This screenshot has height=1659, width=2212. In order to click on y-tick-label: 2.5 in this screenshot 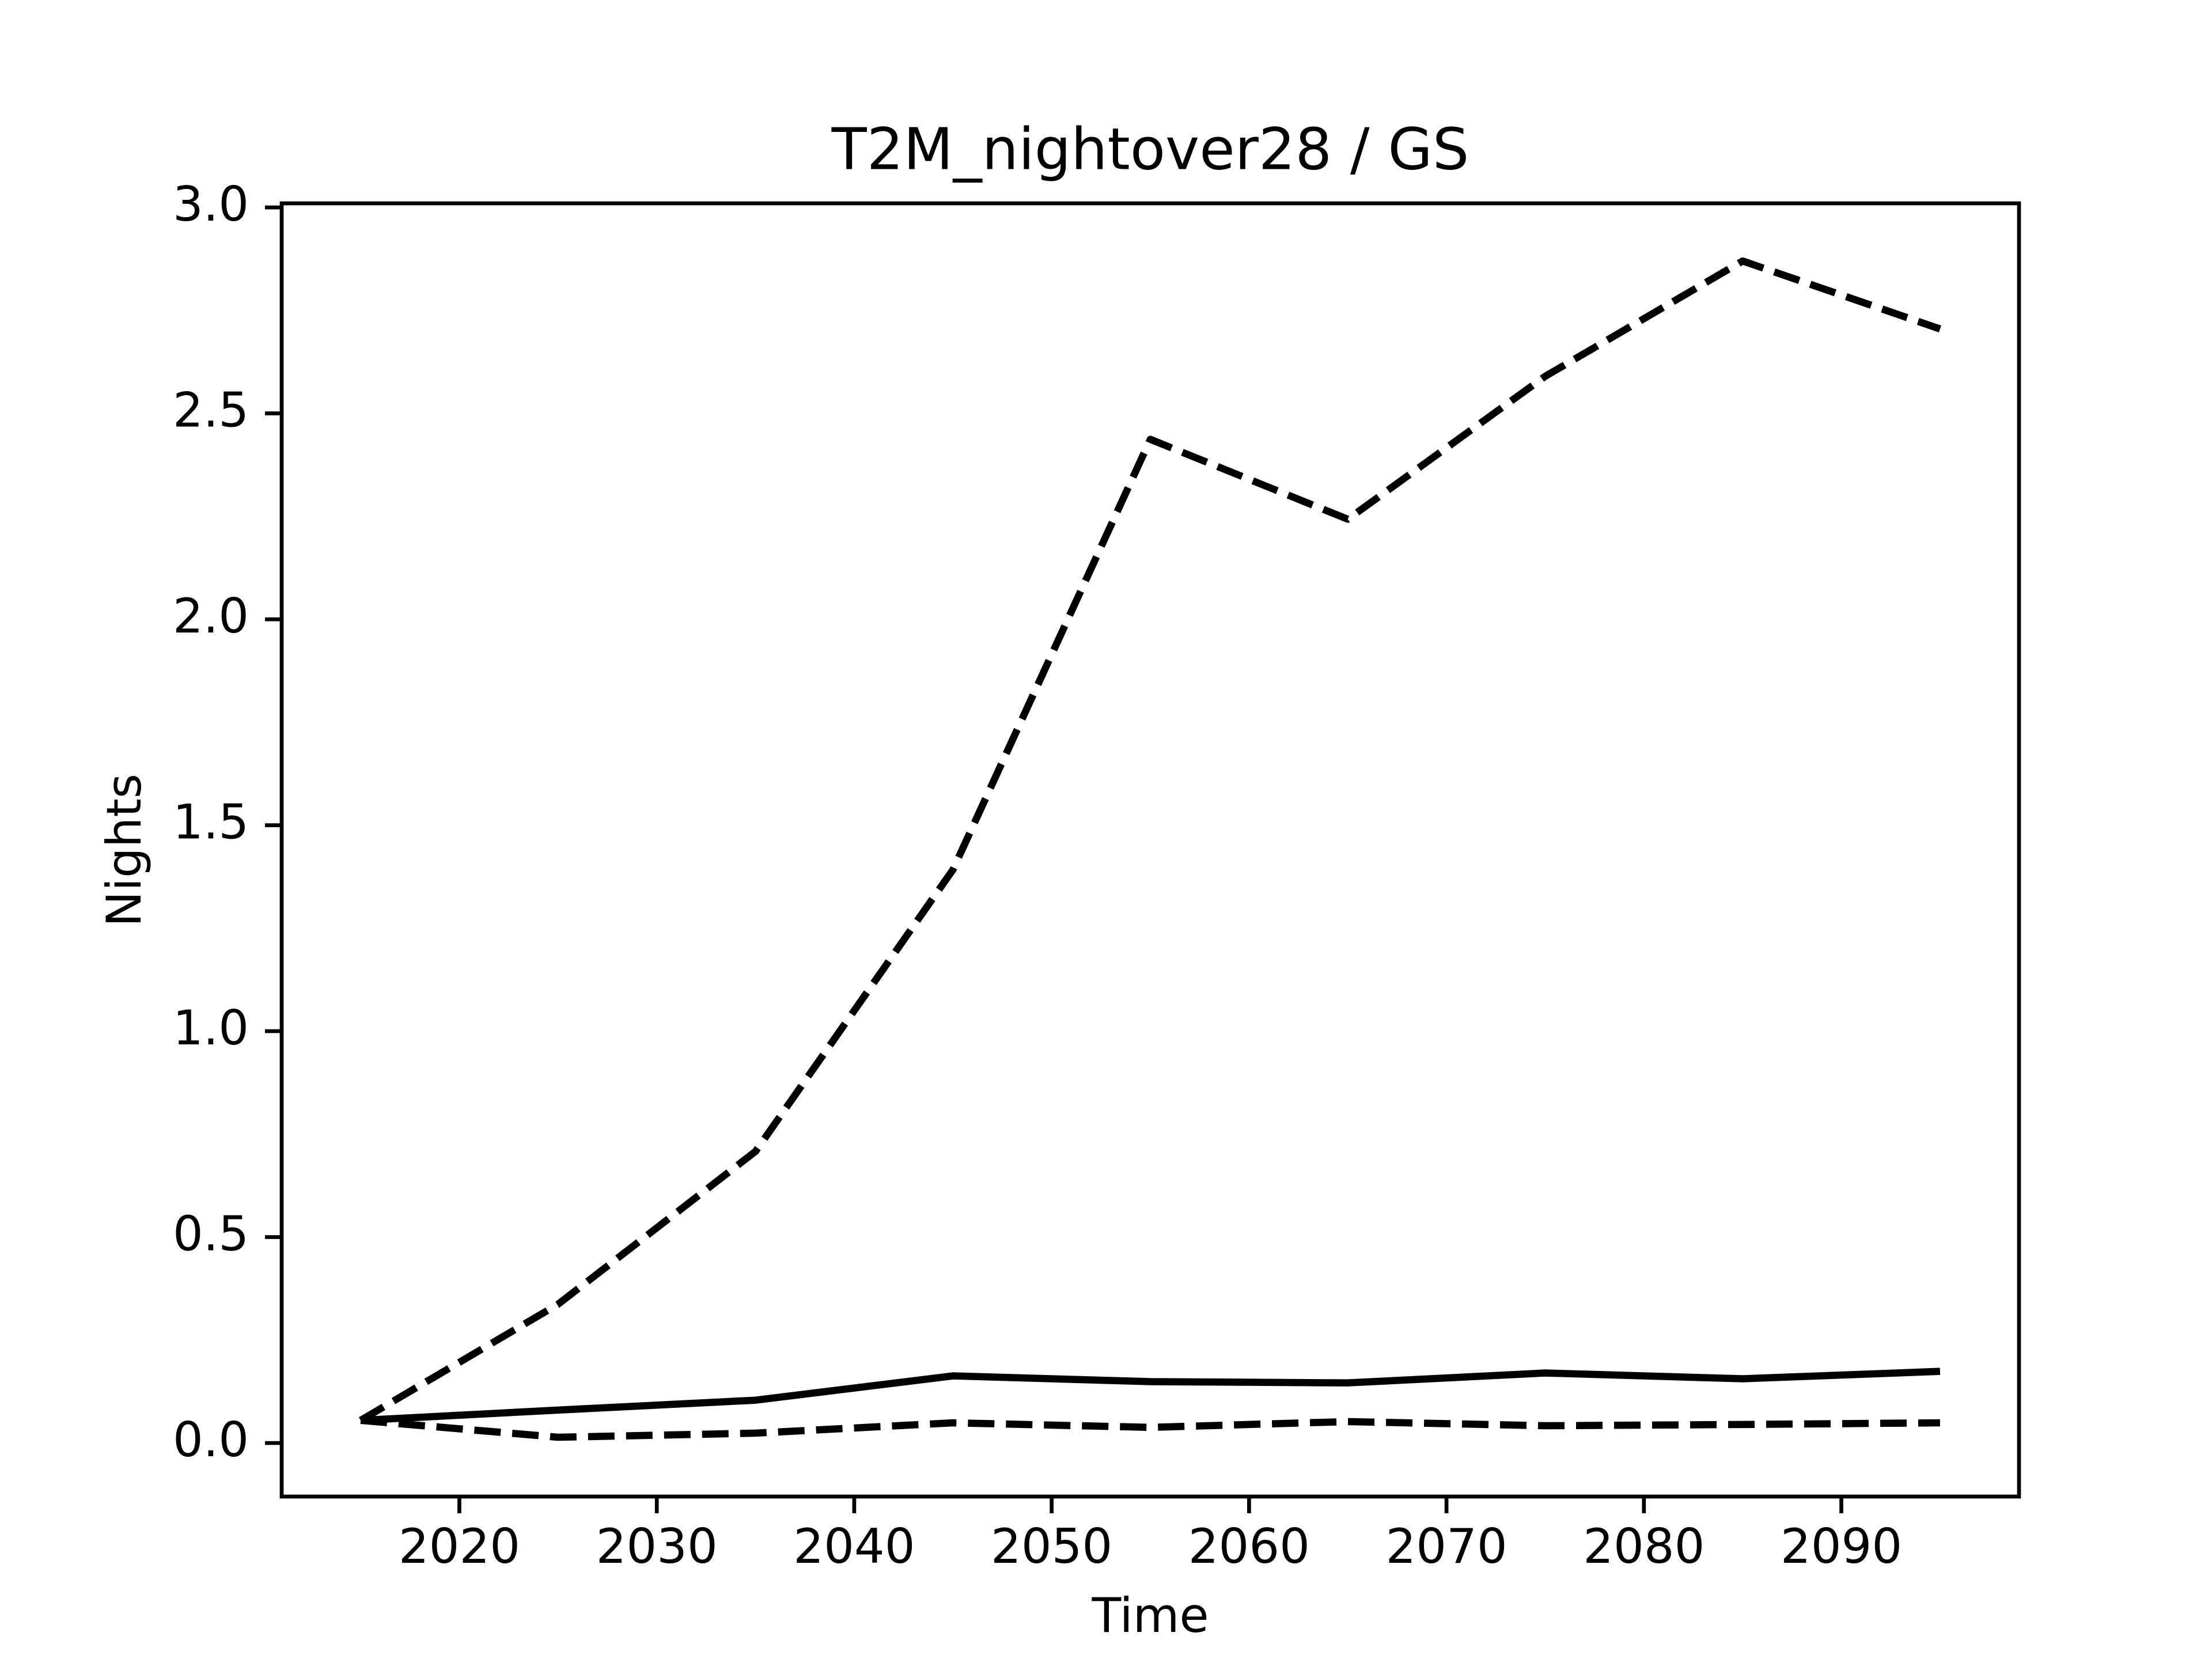, I will do `click(211, 410)`.